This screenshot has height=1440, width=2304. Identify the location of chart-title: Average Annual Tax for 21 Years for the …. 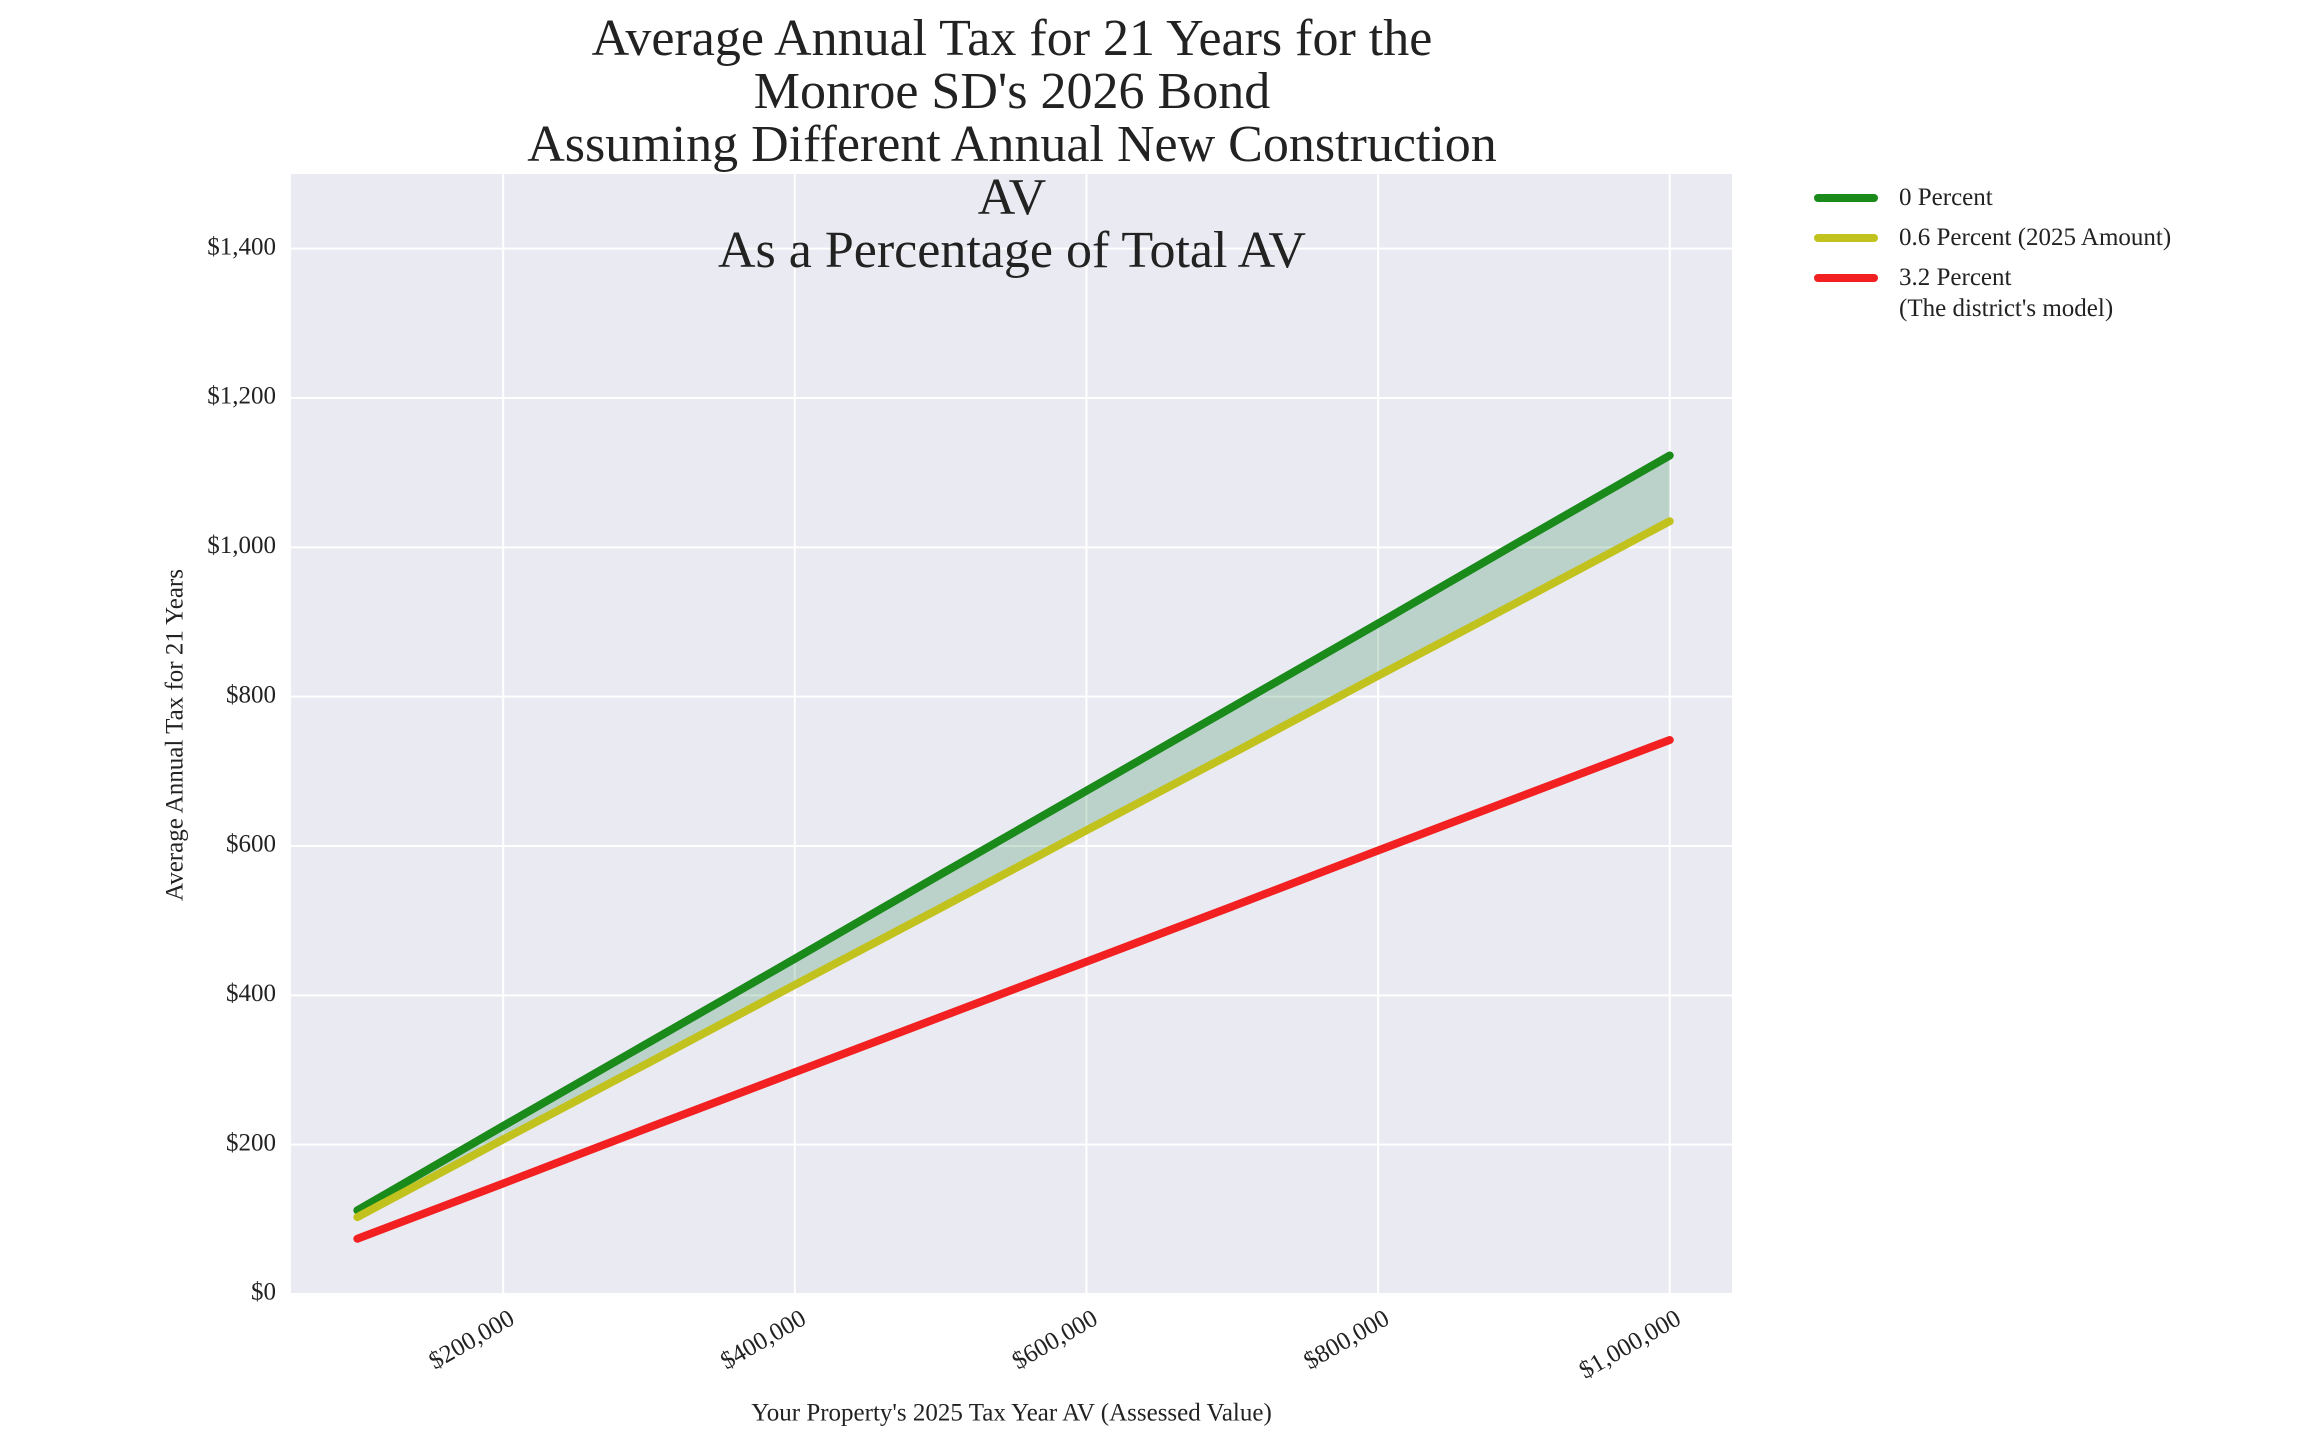
(1012, 144).